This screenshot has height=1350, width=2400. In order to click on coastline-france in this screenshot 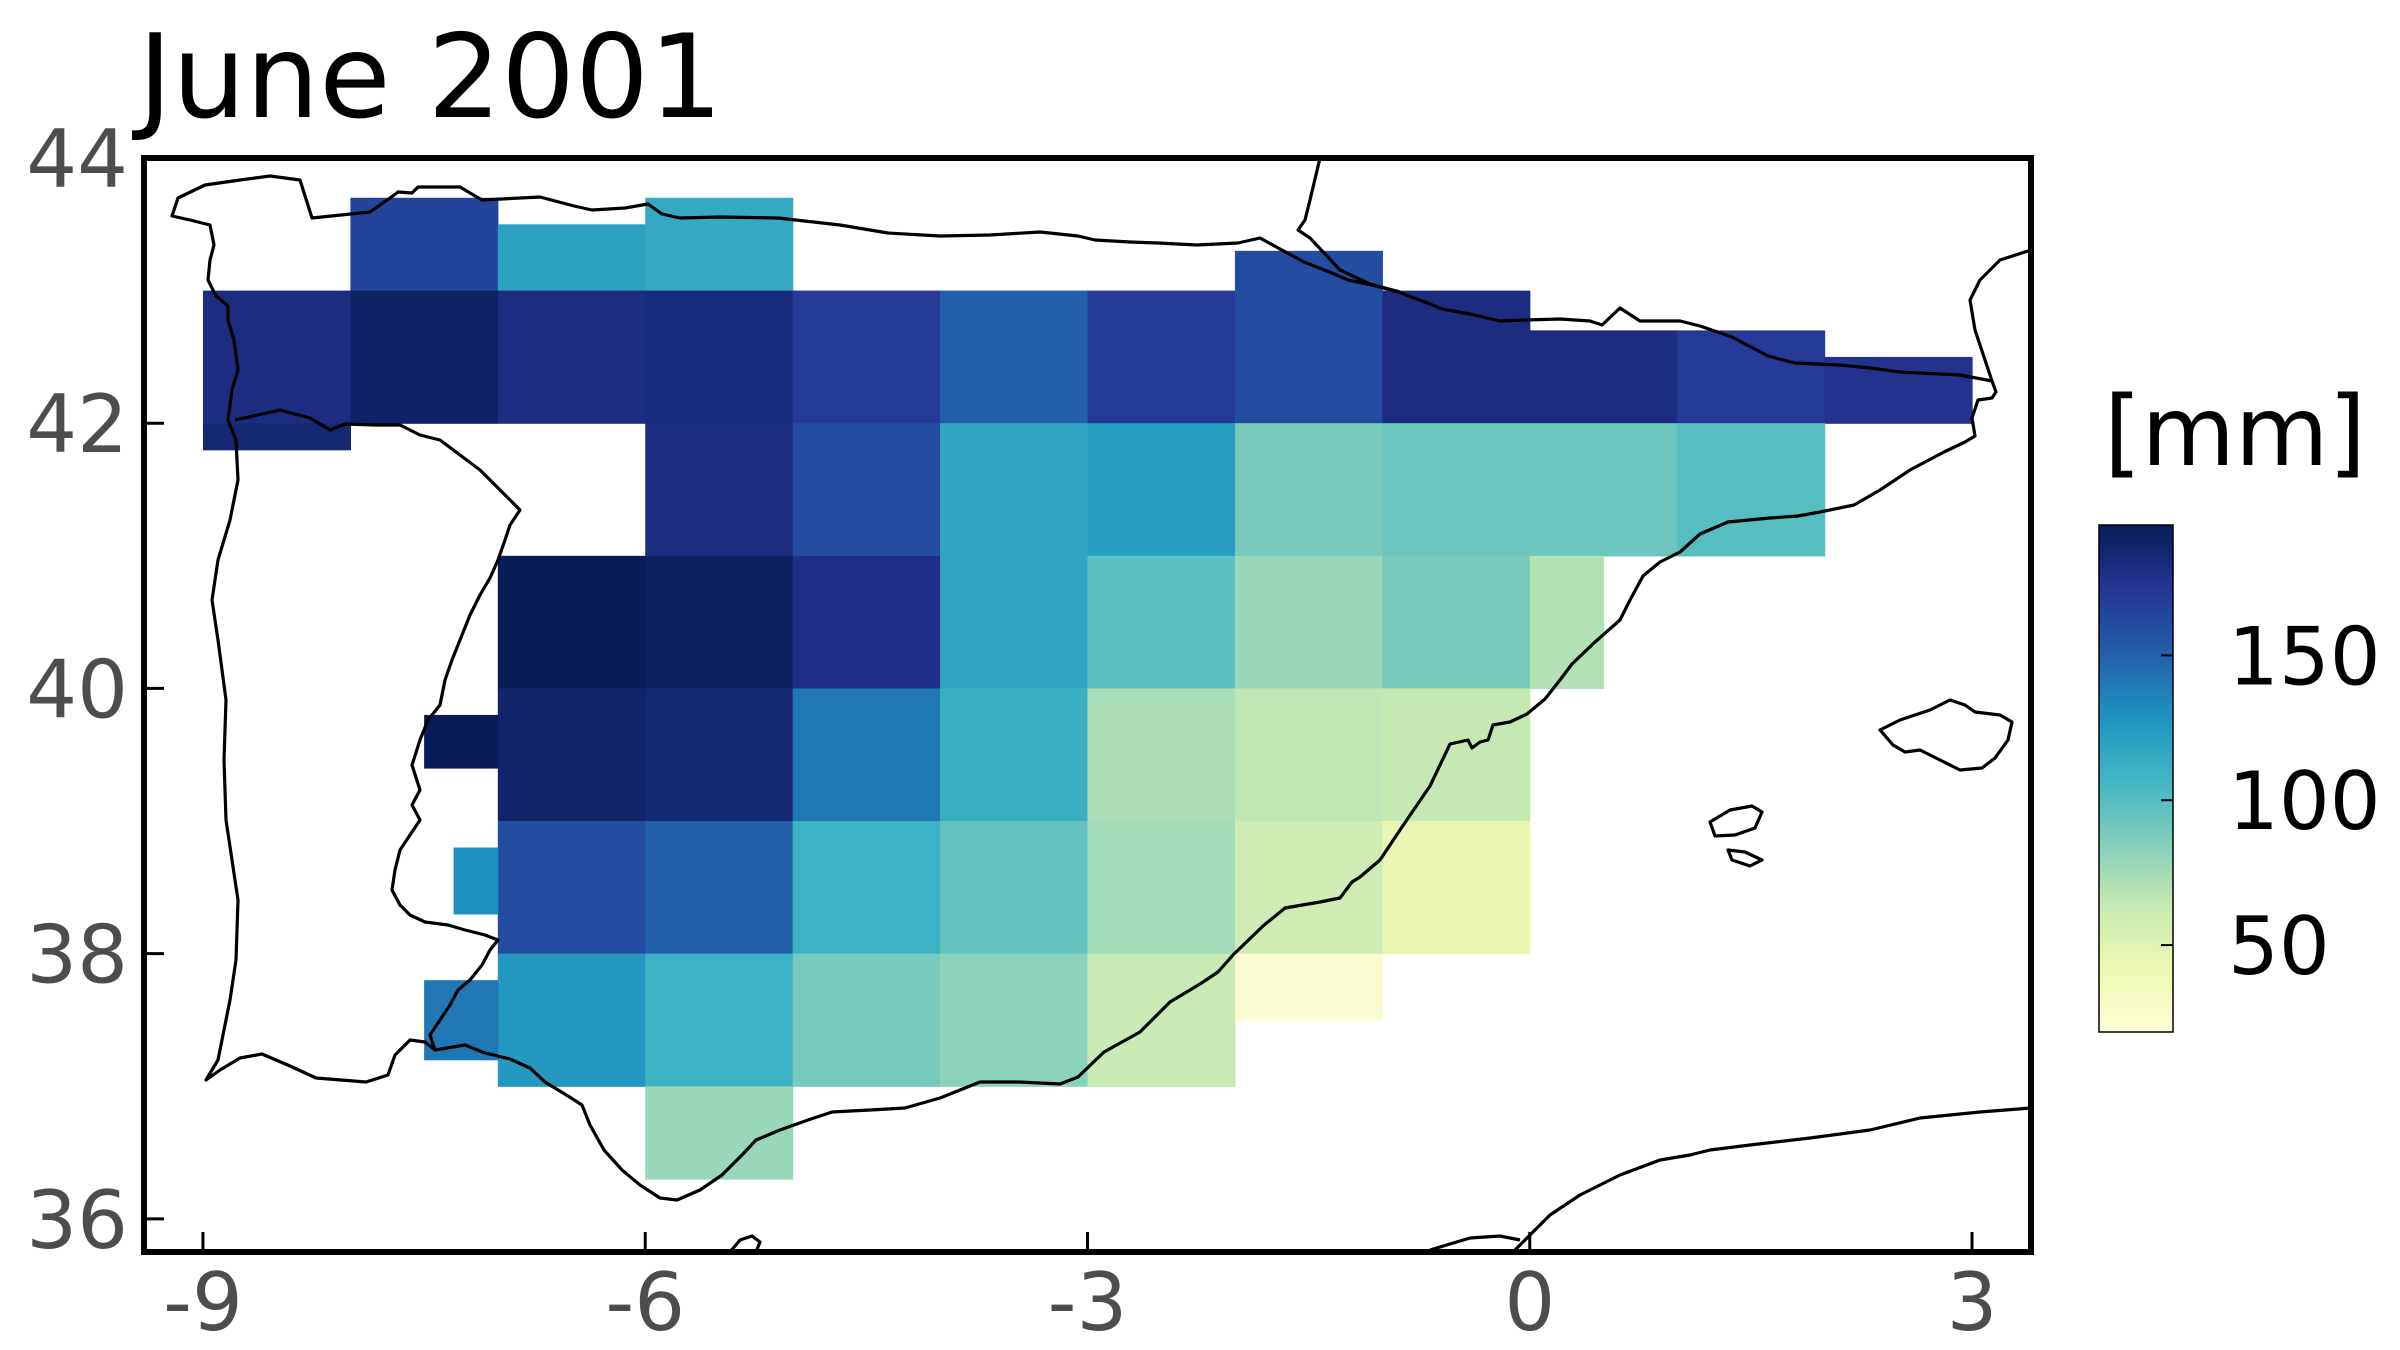, I will do `click(1348, 226)`.